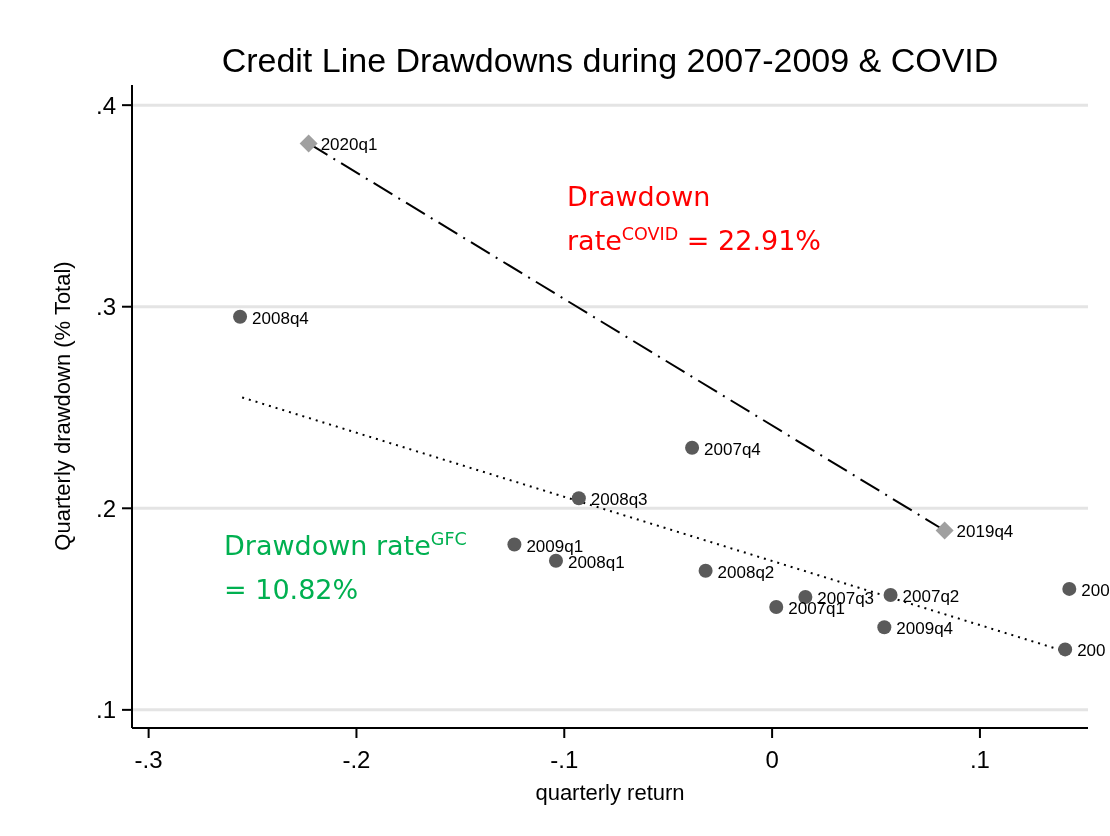 The height and width of the screenshot is (836, 1110). What do you see at coordinates (610, 792) in the screenshot?
I see `x-axis-title: quarterly return` at bounding box center [610, 792].